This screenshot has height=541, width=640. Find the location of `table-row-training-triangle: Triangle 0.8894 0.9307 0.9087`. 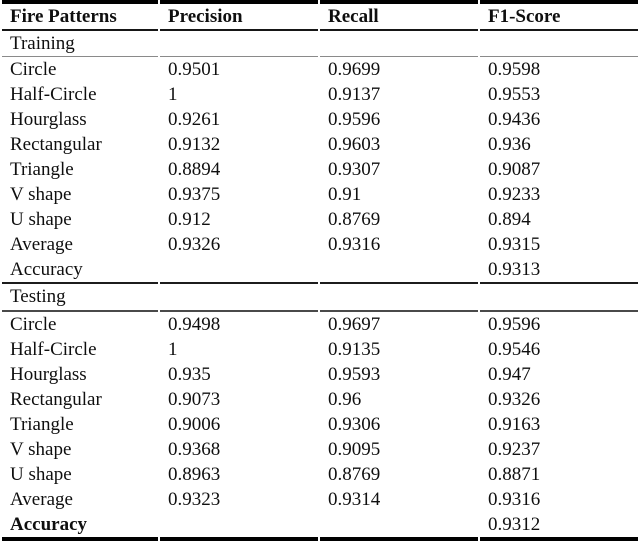

table-row-training-triangle: Triangle 0.8894 0.9307 0.9087 is located at coordinates (320, 169).